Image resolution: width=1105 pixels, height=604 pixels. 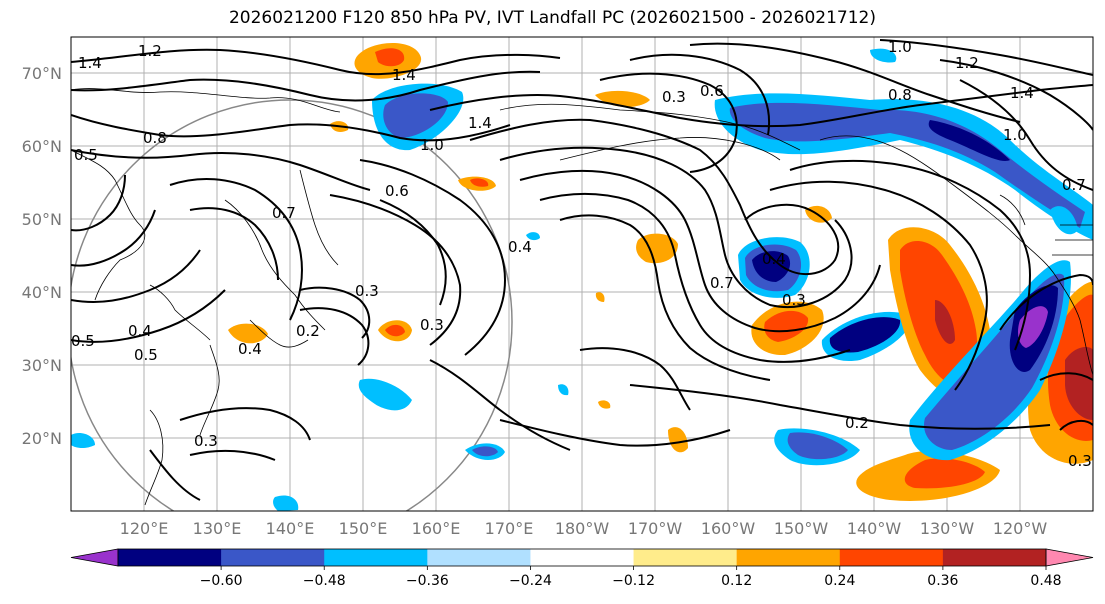 I want to click on lat-label: 60°N, so click(x=42, y=146).